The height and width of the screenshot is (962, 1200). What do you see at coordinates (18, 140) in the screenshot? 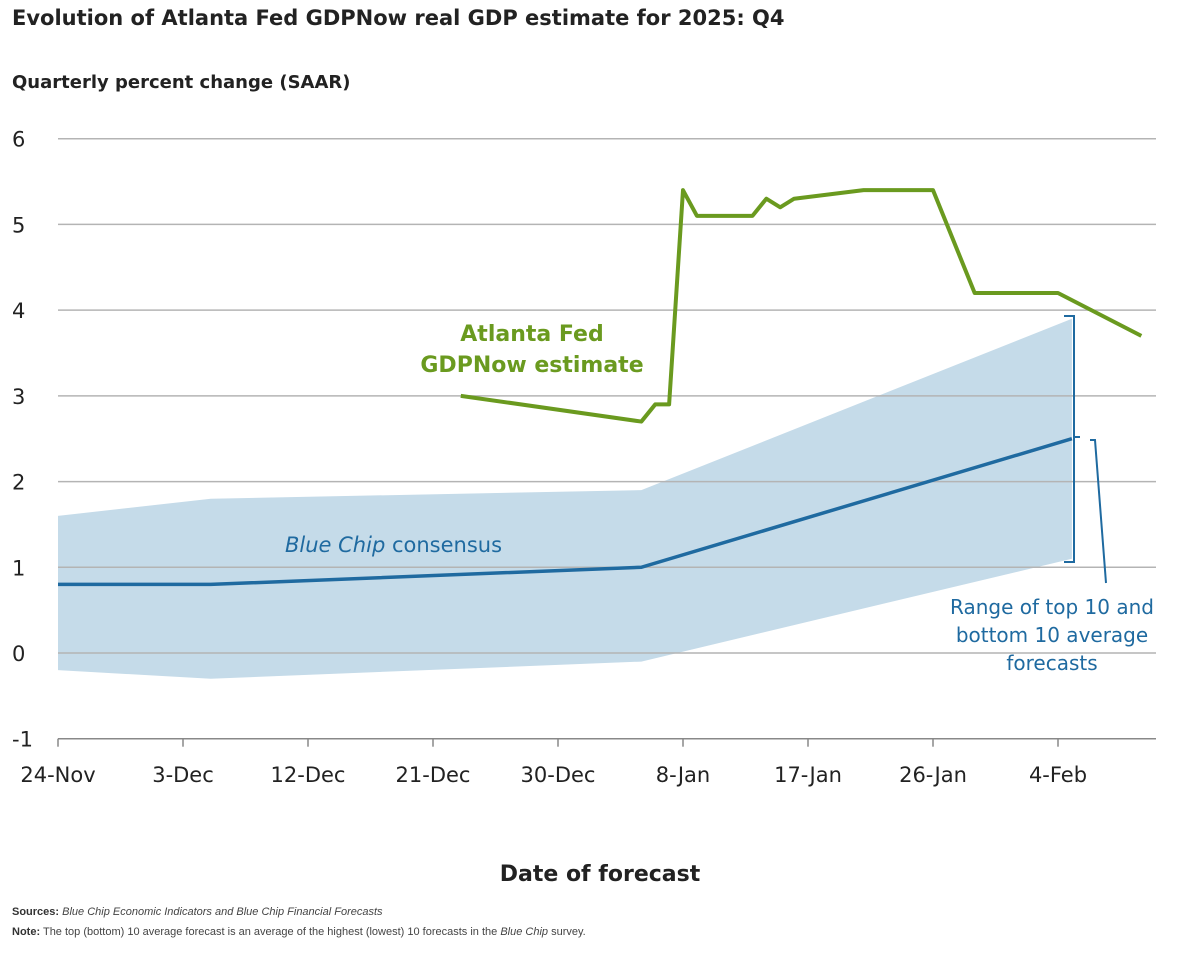
I see `y-tick-label: 6` at bounding box center [18, 140].